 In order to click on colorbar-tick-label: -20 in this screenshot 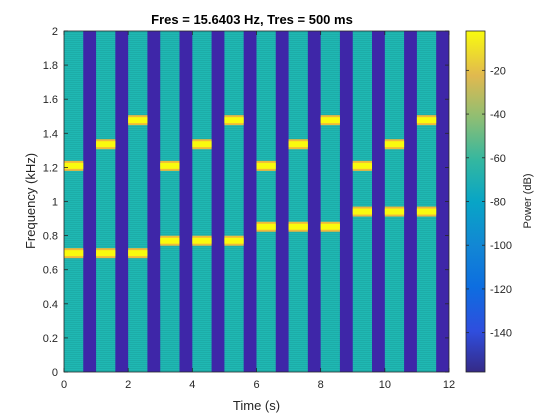, I will do `click(498, 71)`.